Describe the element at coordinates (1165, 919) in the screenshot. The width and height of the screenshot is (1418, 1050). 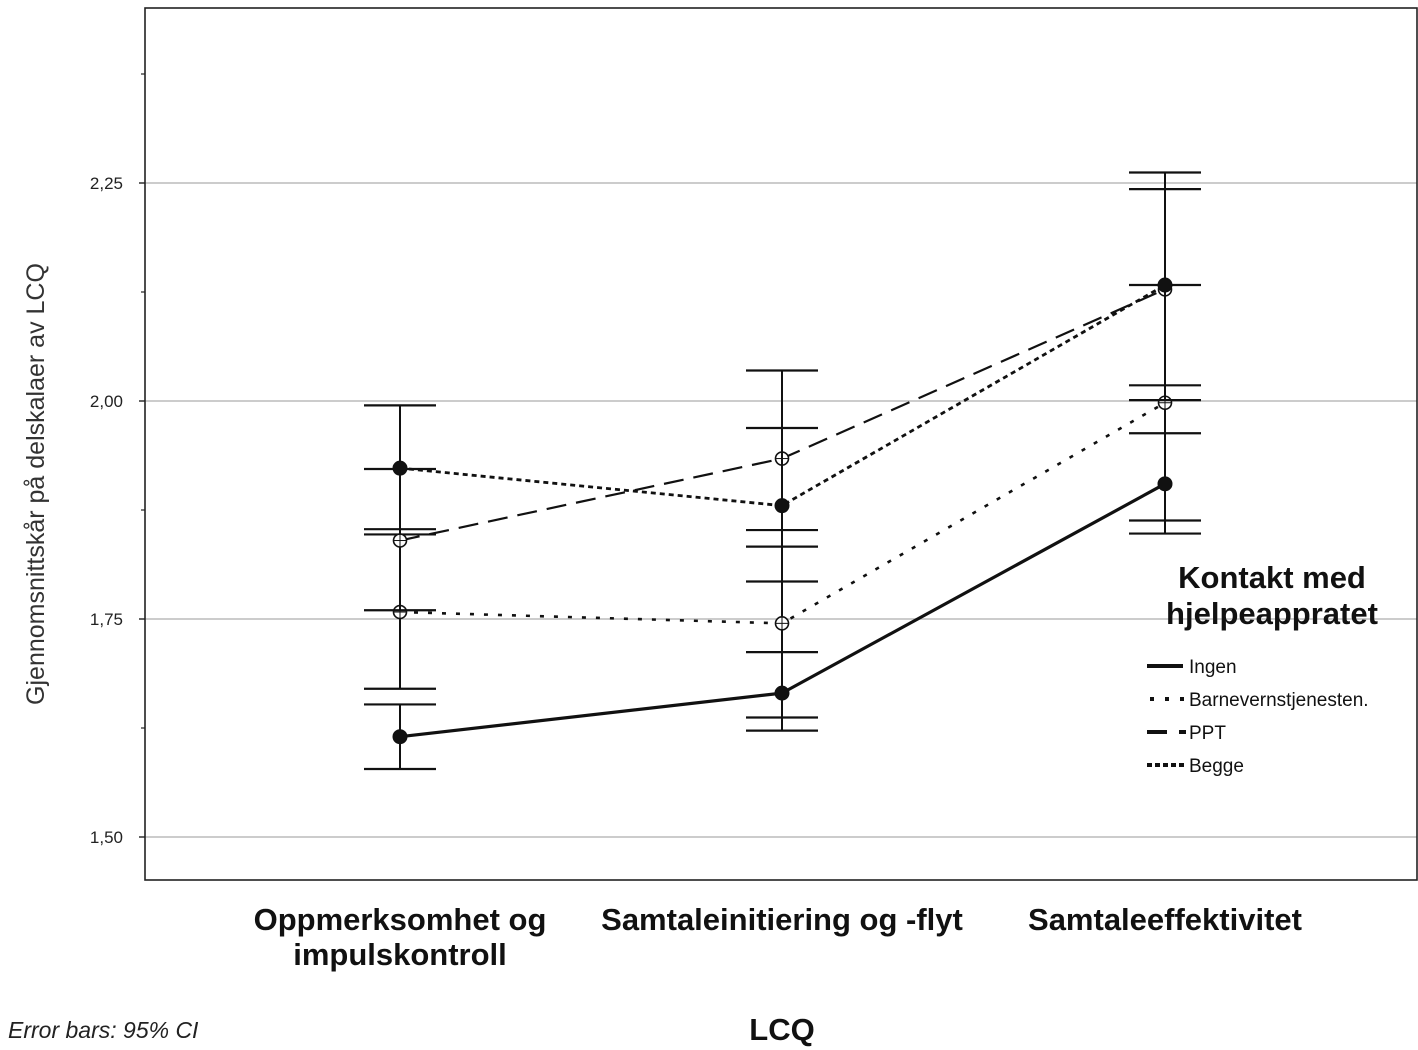
I see `category-label: Samtaleeffektivitet` at that location.